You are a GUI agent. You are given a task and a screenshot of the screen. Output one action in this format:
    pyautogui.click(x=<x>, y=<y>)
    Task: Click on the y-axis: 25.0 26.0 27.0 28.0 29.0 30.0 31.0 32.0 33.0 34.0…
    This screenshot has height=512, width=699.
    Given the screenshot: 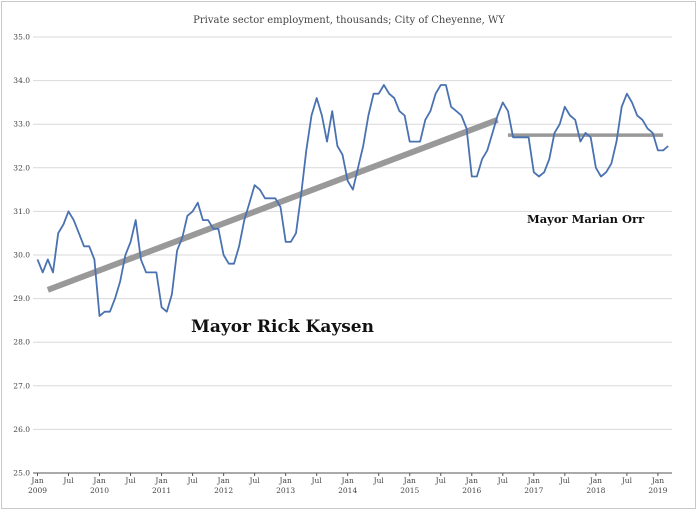 What is the action you would take?
    pyautogui.click(x=21, y=255)
    